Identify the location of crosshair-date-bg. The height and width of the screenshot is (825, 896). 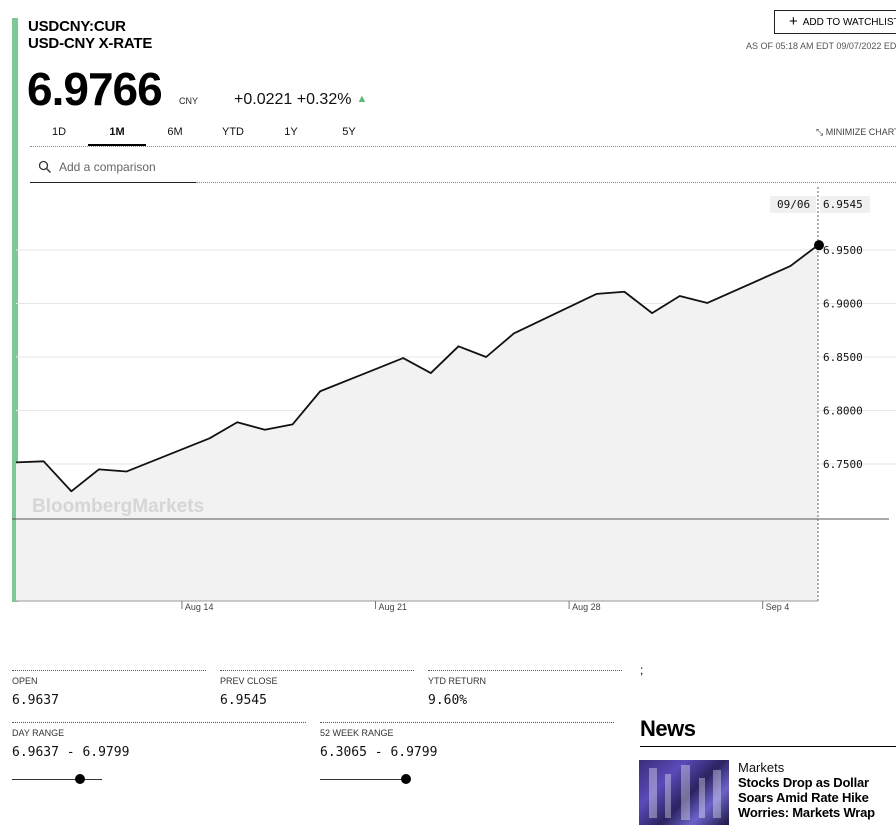
(793, 204).